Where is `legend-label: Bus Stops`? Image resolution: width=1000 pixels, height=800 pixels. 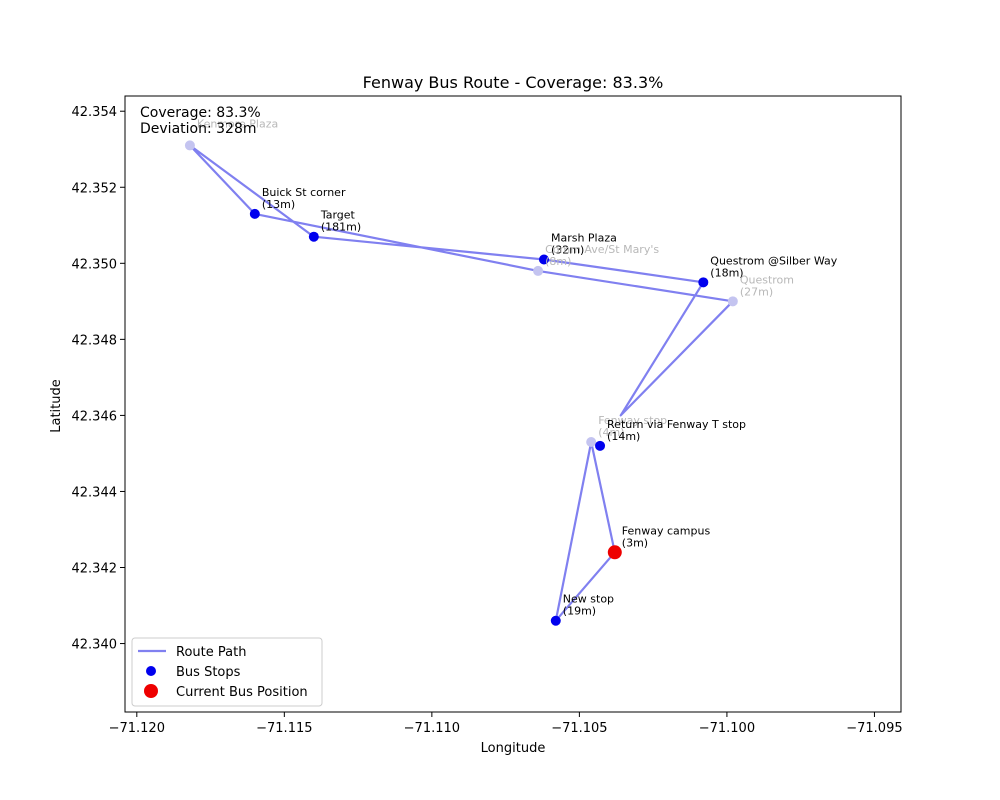
legend-label: Bus Stops is located at coordinates (208, 672).